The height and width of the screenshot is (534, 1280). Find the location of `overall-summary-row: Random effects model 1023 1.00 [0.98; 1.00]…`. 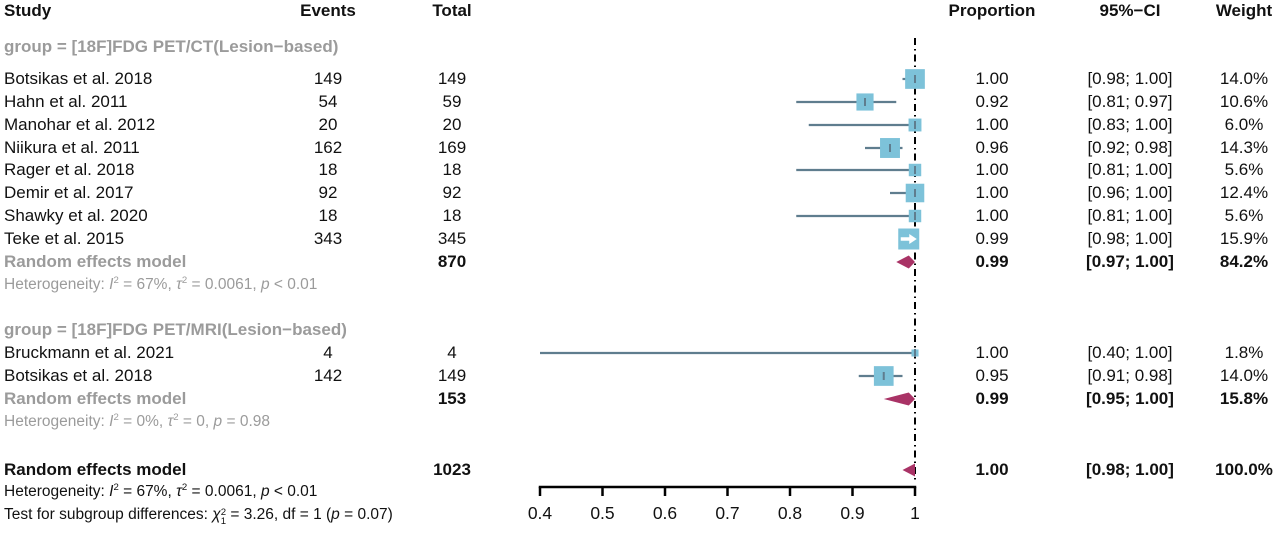

overall-summary-row: Random effects model 1023 1.00 [0.98; 1.00]… is located at coordinates (640, 470).